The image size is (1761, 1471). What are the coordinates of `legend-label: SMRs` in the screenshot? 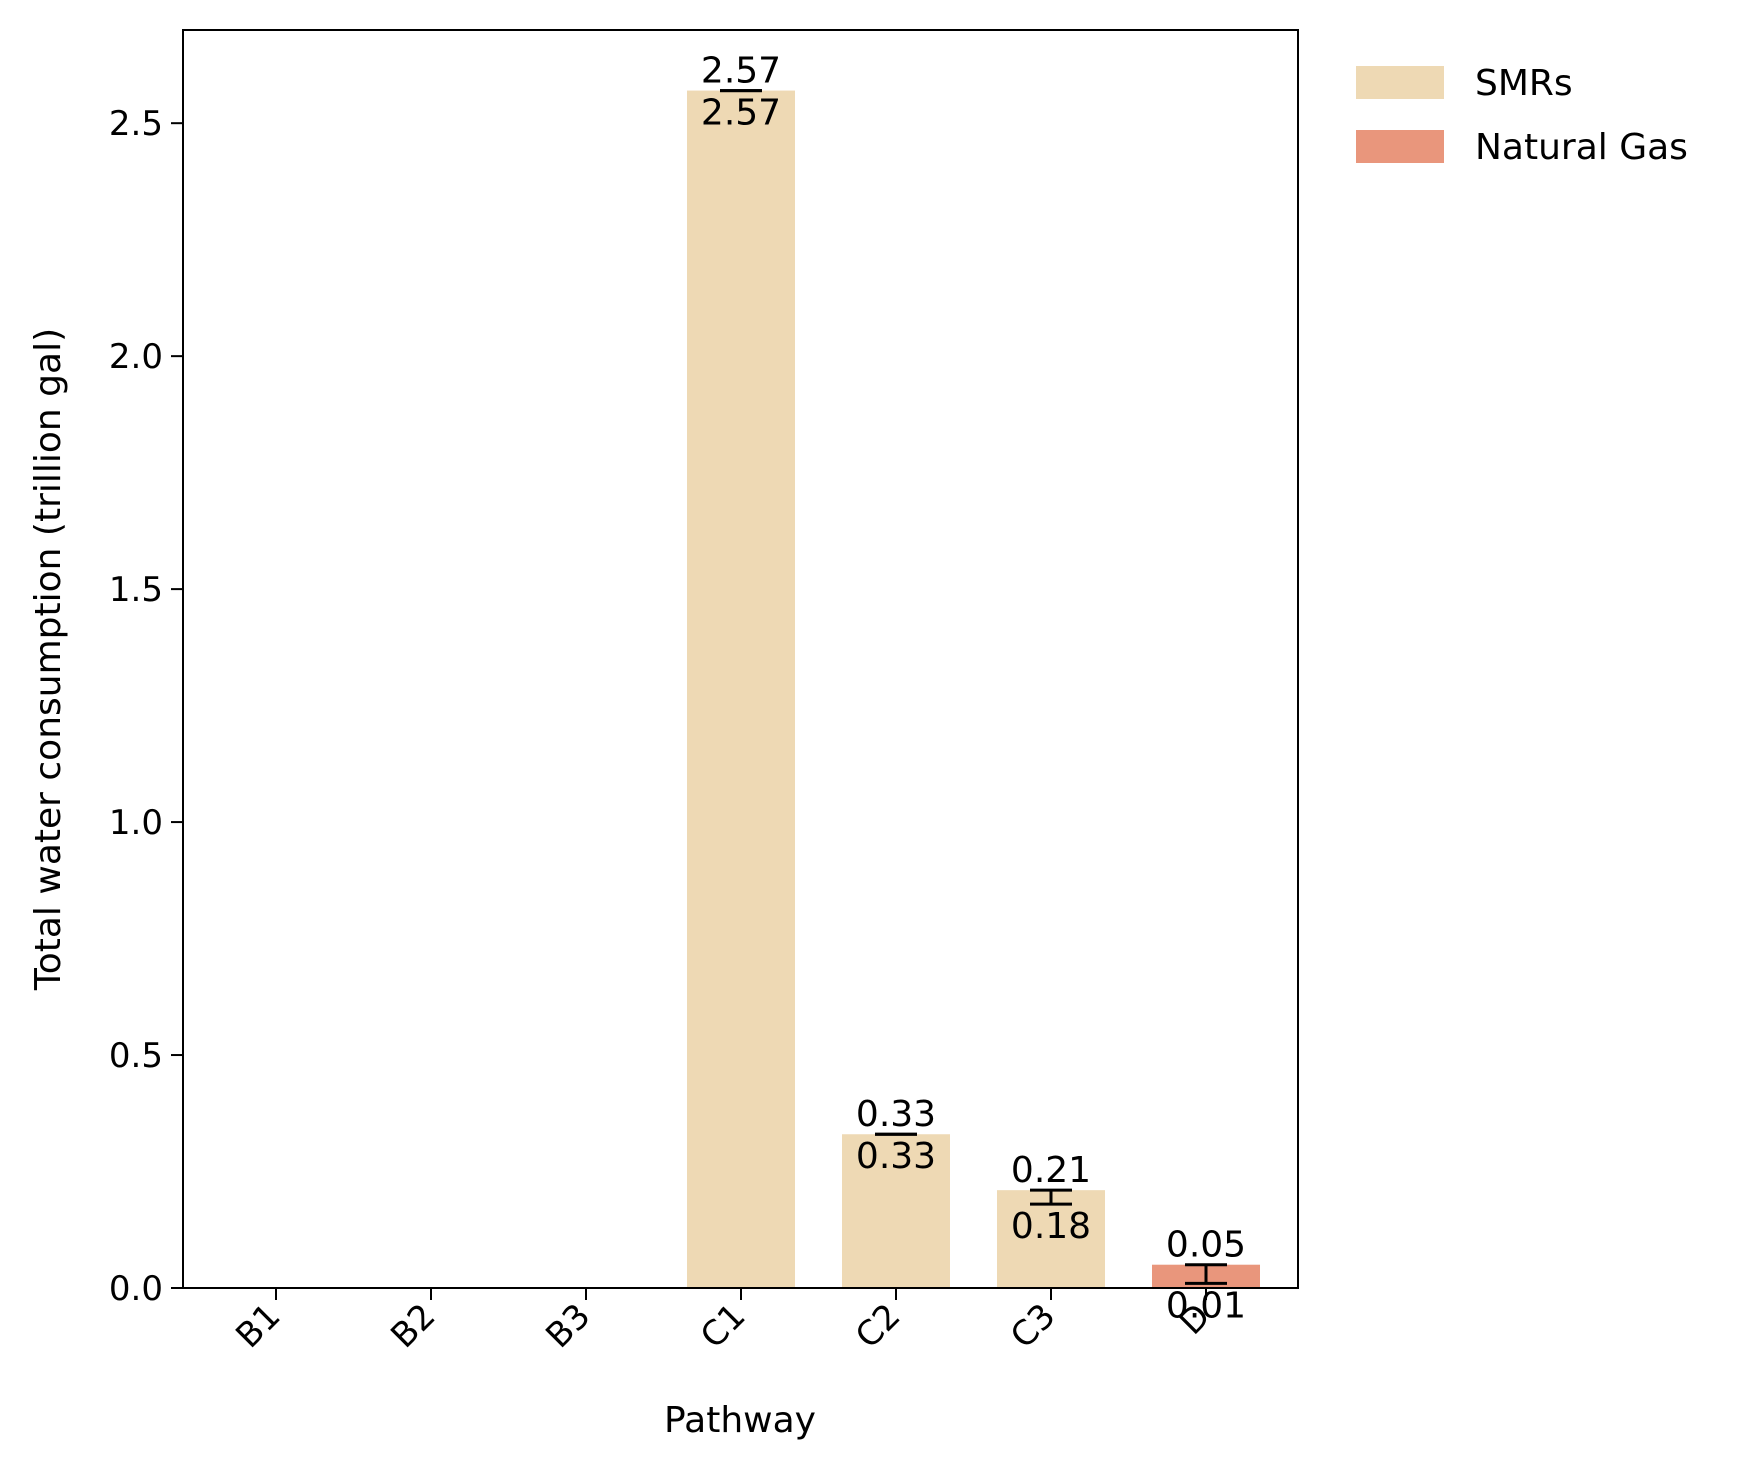 It's located at (1524, 83).